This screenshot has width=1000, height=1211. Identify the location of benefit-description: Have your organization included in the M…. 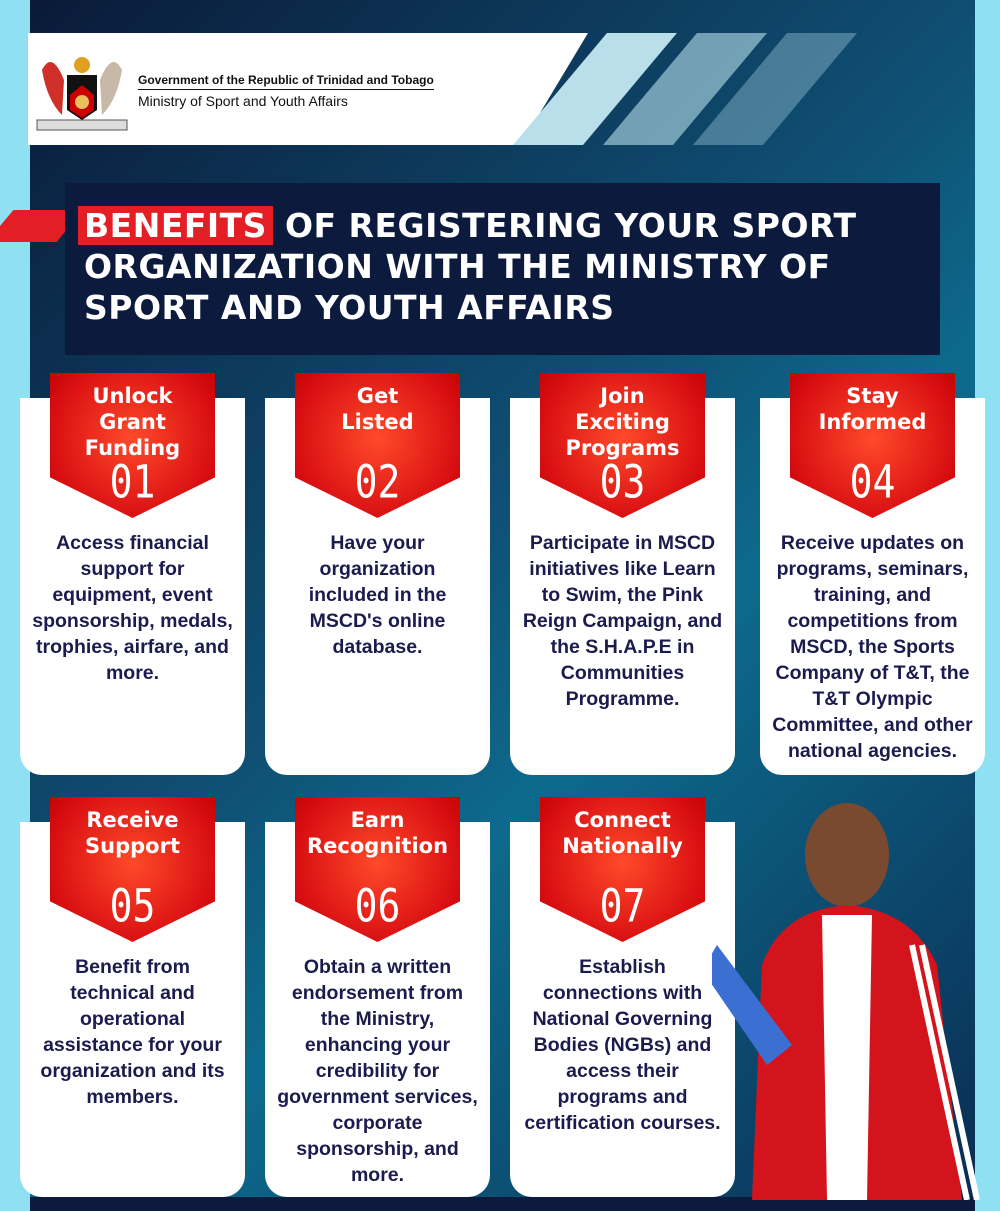
(377, 595).